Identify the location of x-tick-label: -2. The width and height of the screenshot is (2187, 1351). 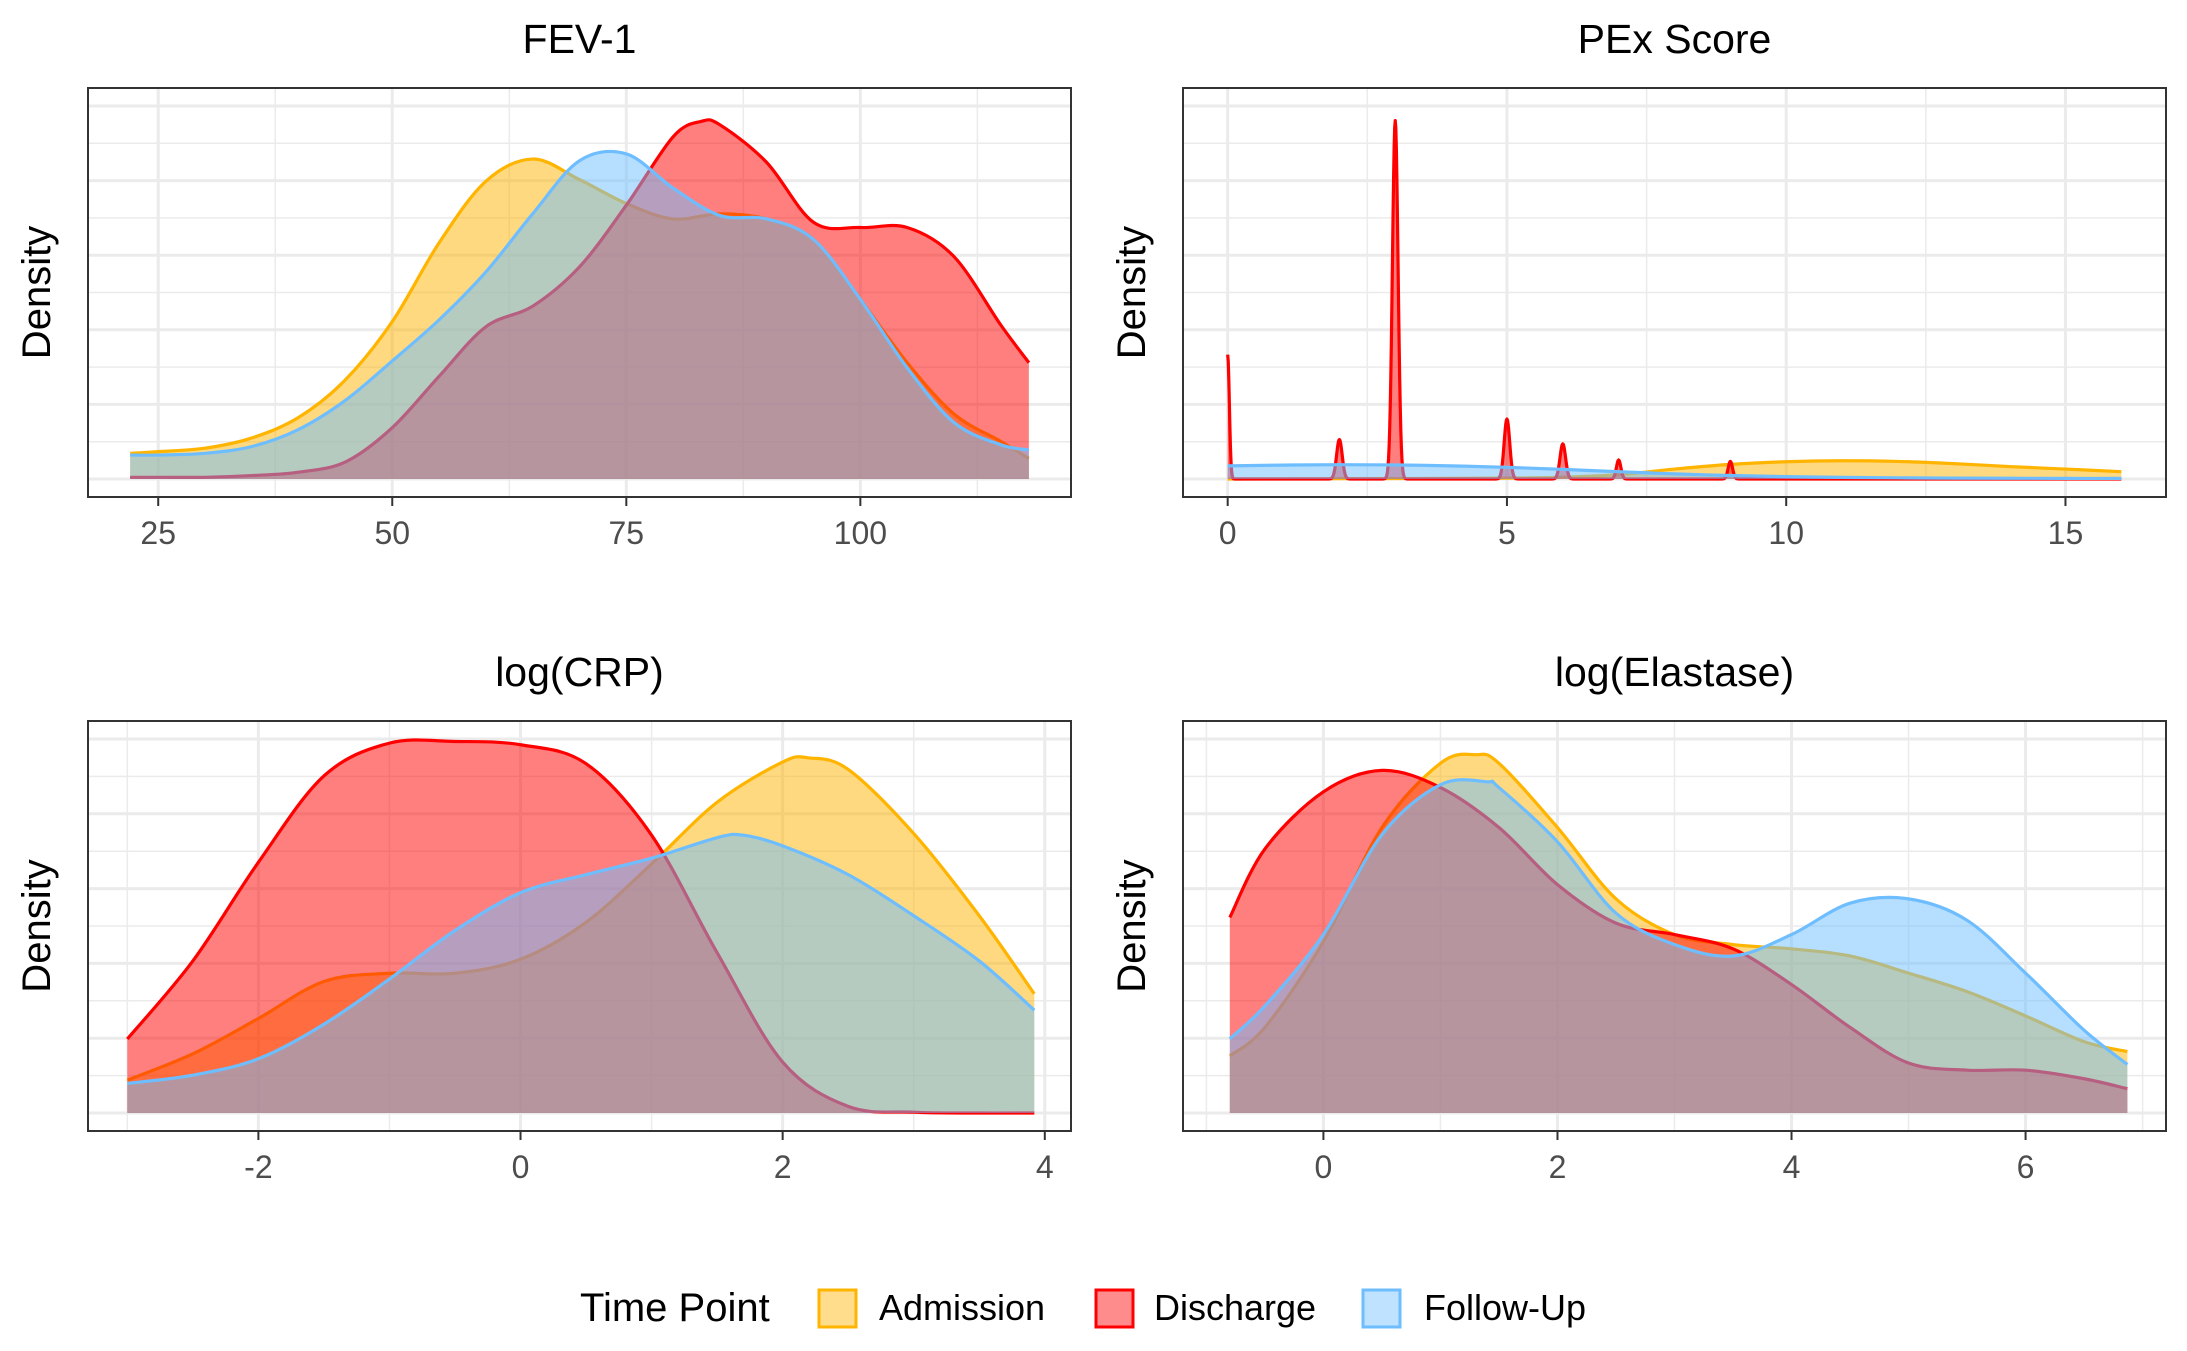
(258, 1167).